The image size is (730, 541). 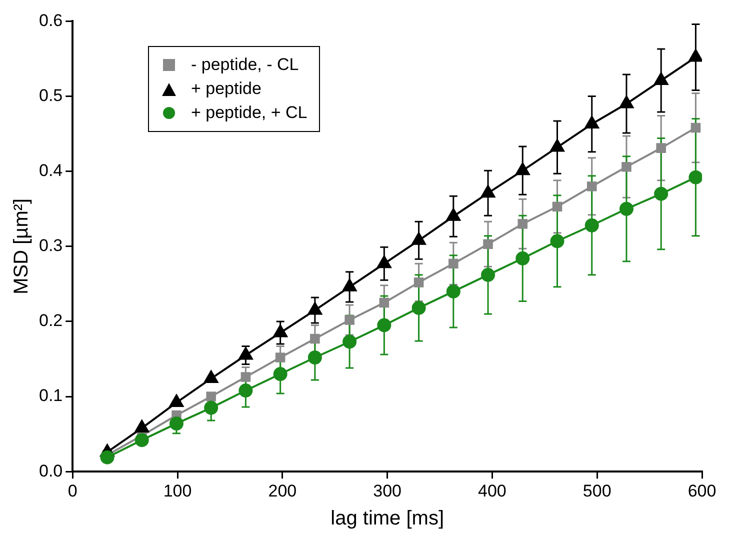 What do you see at coordinates (387, 519) in the screenshot?
I see `x-axis-title: lag time [ms]` at bounding box center [387, 519].